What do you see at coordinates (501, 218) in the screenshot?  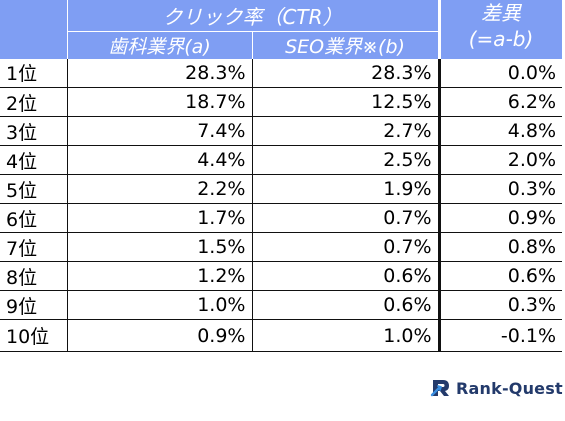 I see `diff-cell: 0.9%` at bounding box center [501, 218].